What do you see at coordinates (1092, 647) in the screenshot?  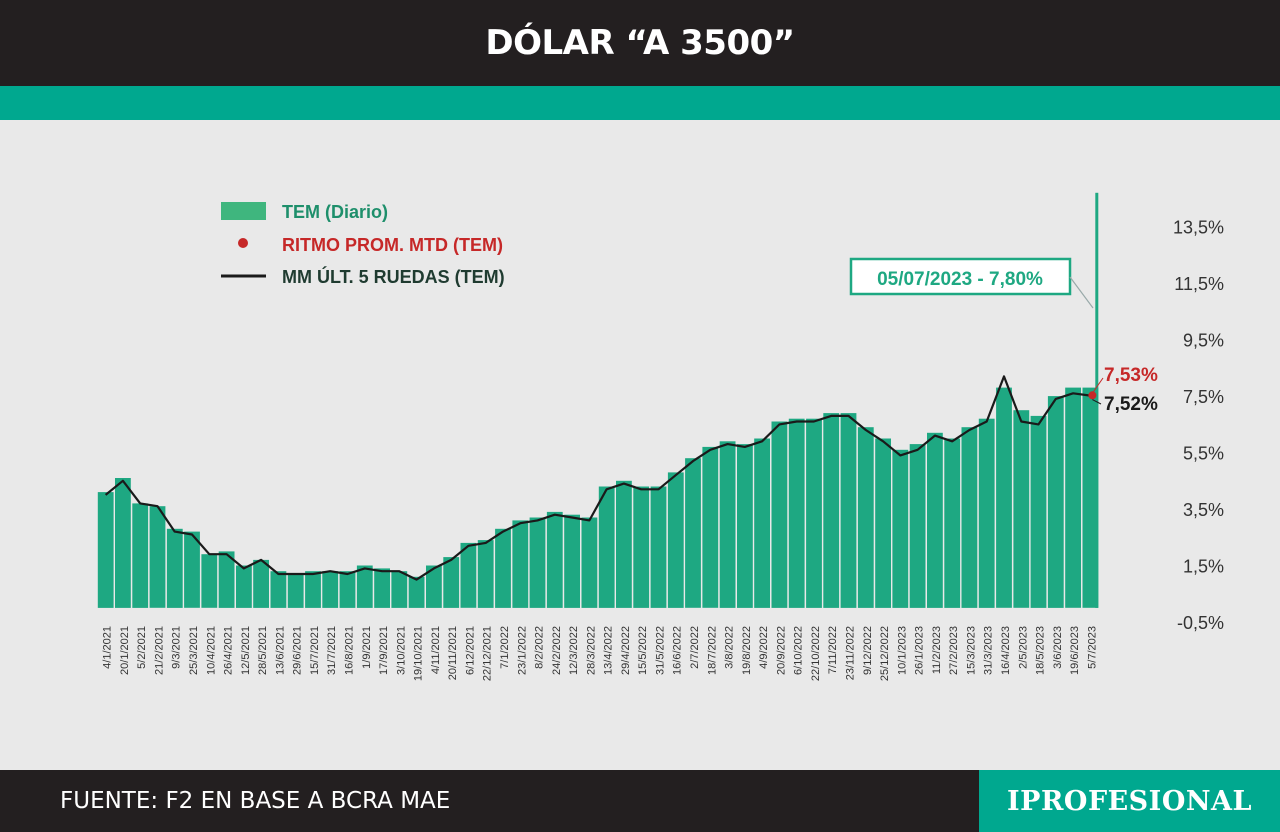 I see `x-tick-label: 5/7/2023` at bounding box center [1092, 647].